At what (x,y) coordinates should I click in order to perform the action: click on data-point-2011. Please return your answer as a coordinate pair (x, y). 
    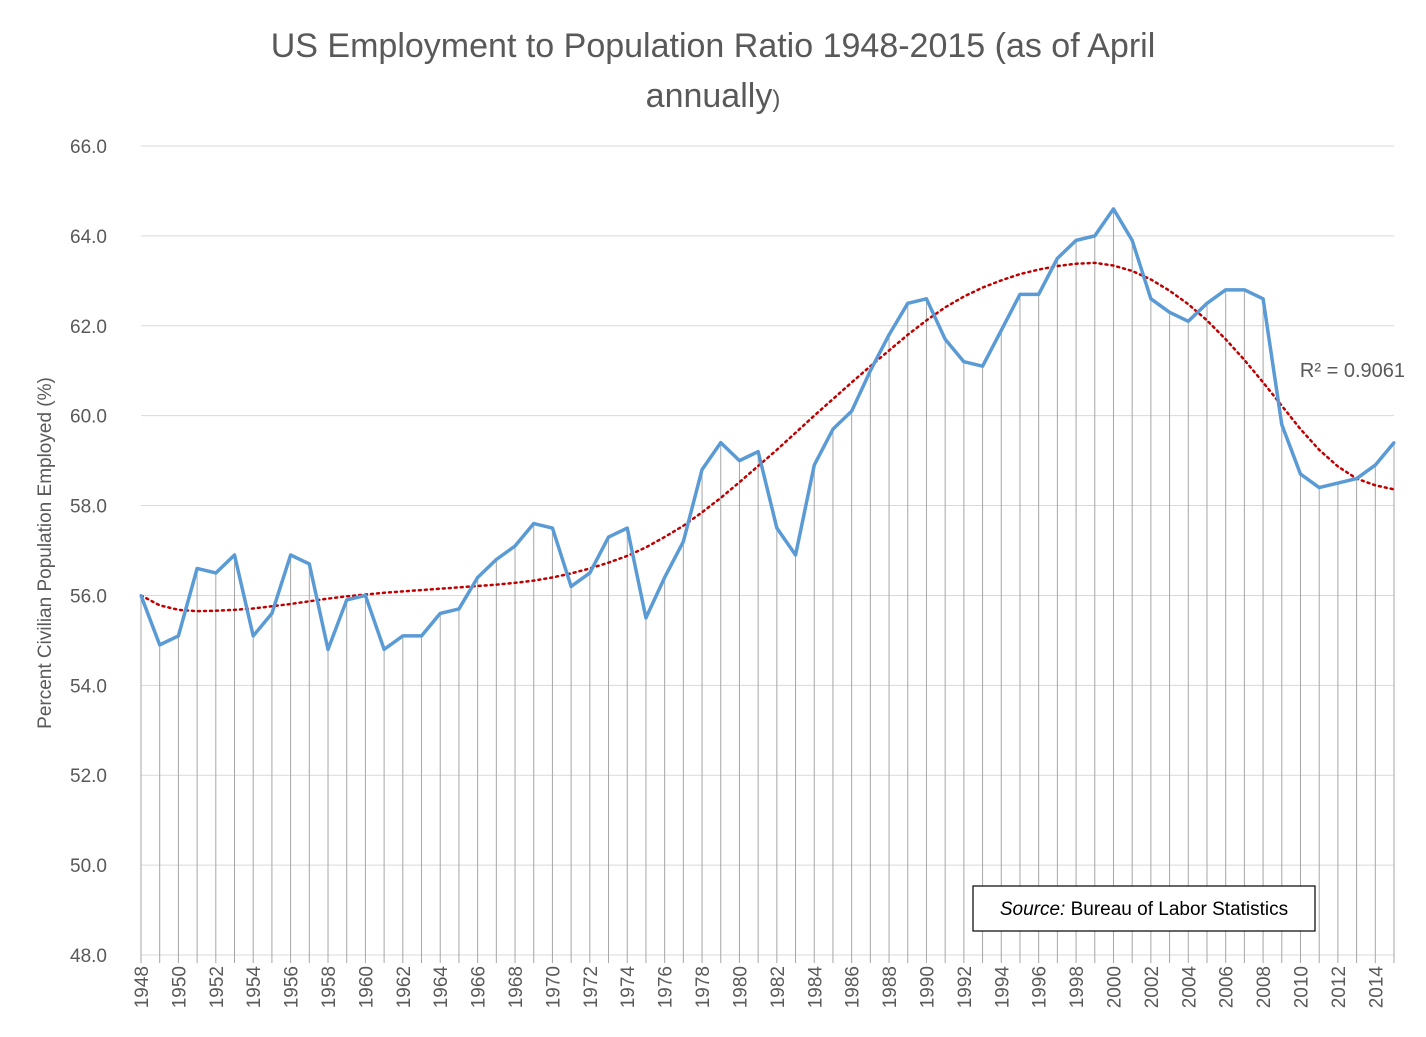
    Looking at the image, I should click on (1319, 488).